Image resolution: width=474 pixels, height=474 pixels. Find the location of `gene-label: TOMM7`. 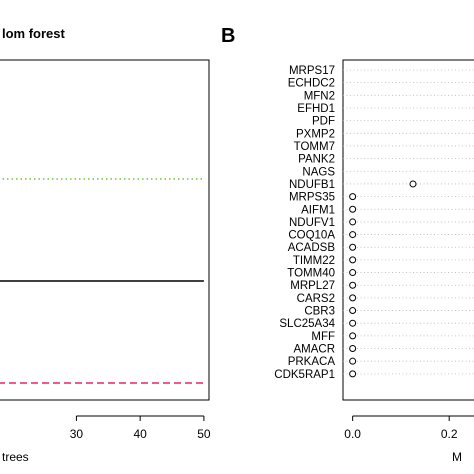

gene-label: TOMM7 is located at coordinates (314, 147).